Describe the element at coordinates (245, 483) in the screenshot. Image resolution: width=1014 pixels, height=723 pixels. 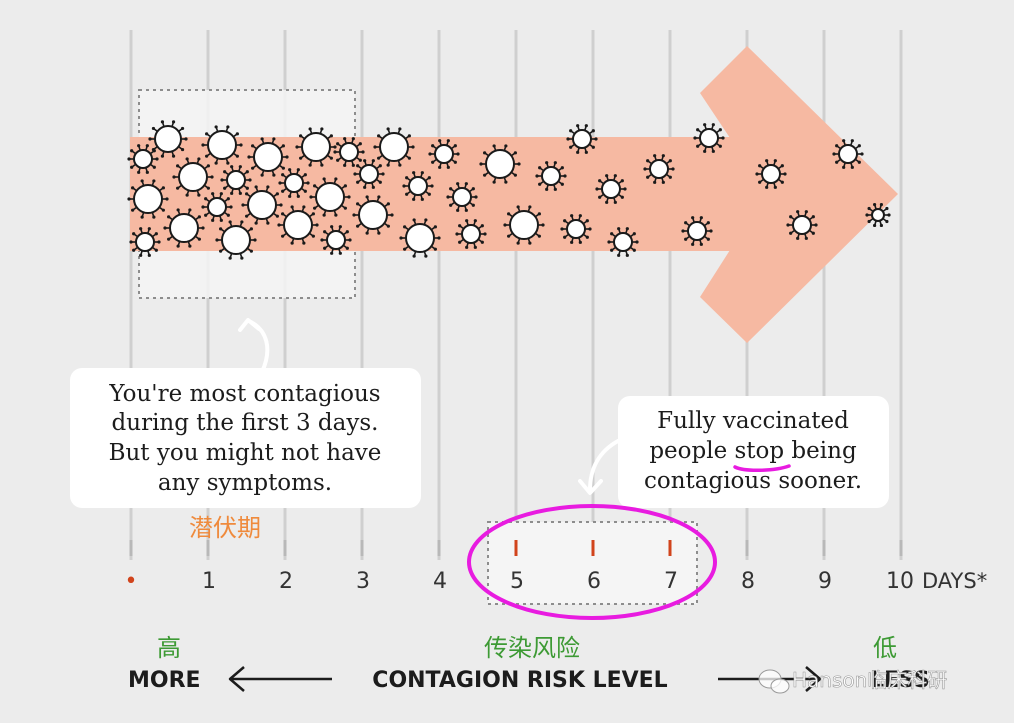
I see `callout-left-line-4: any symptoms.` at that location.